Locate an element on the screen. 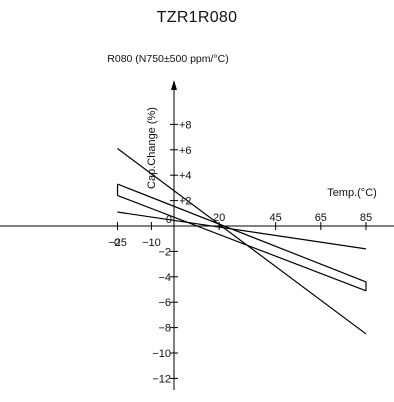  x-tick-label: −25 is located at coordinates (117, 243).